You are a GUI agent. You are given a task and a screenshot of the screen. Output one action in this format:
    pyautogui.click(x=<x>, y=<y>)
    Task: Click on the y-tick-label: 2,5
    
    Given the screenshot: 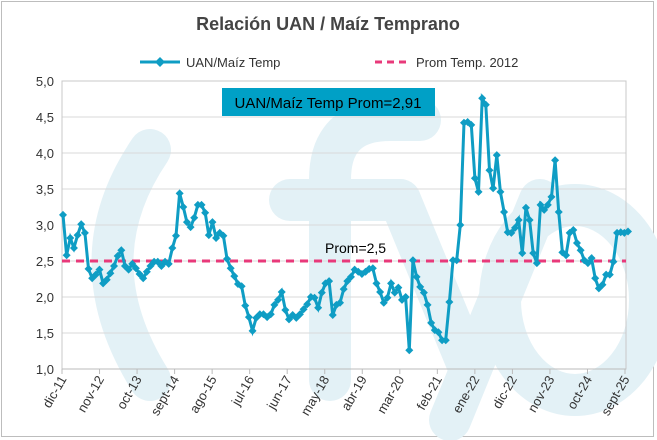 What is the action you would take?
    pyautogui.click(x=45, y=261)
    